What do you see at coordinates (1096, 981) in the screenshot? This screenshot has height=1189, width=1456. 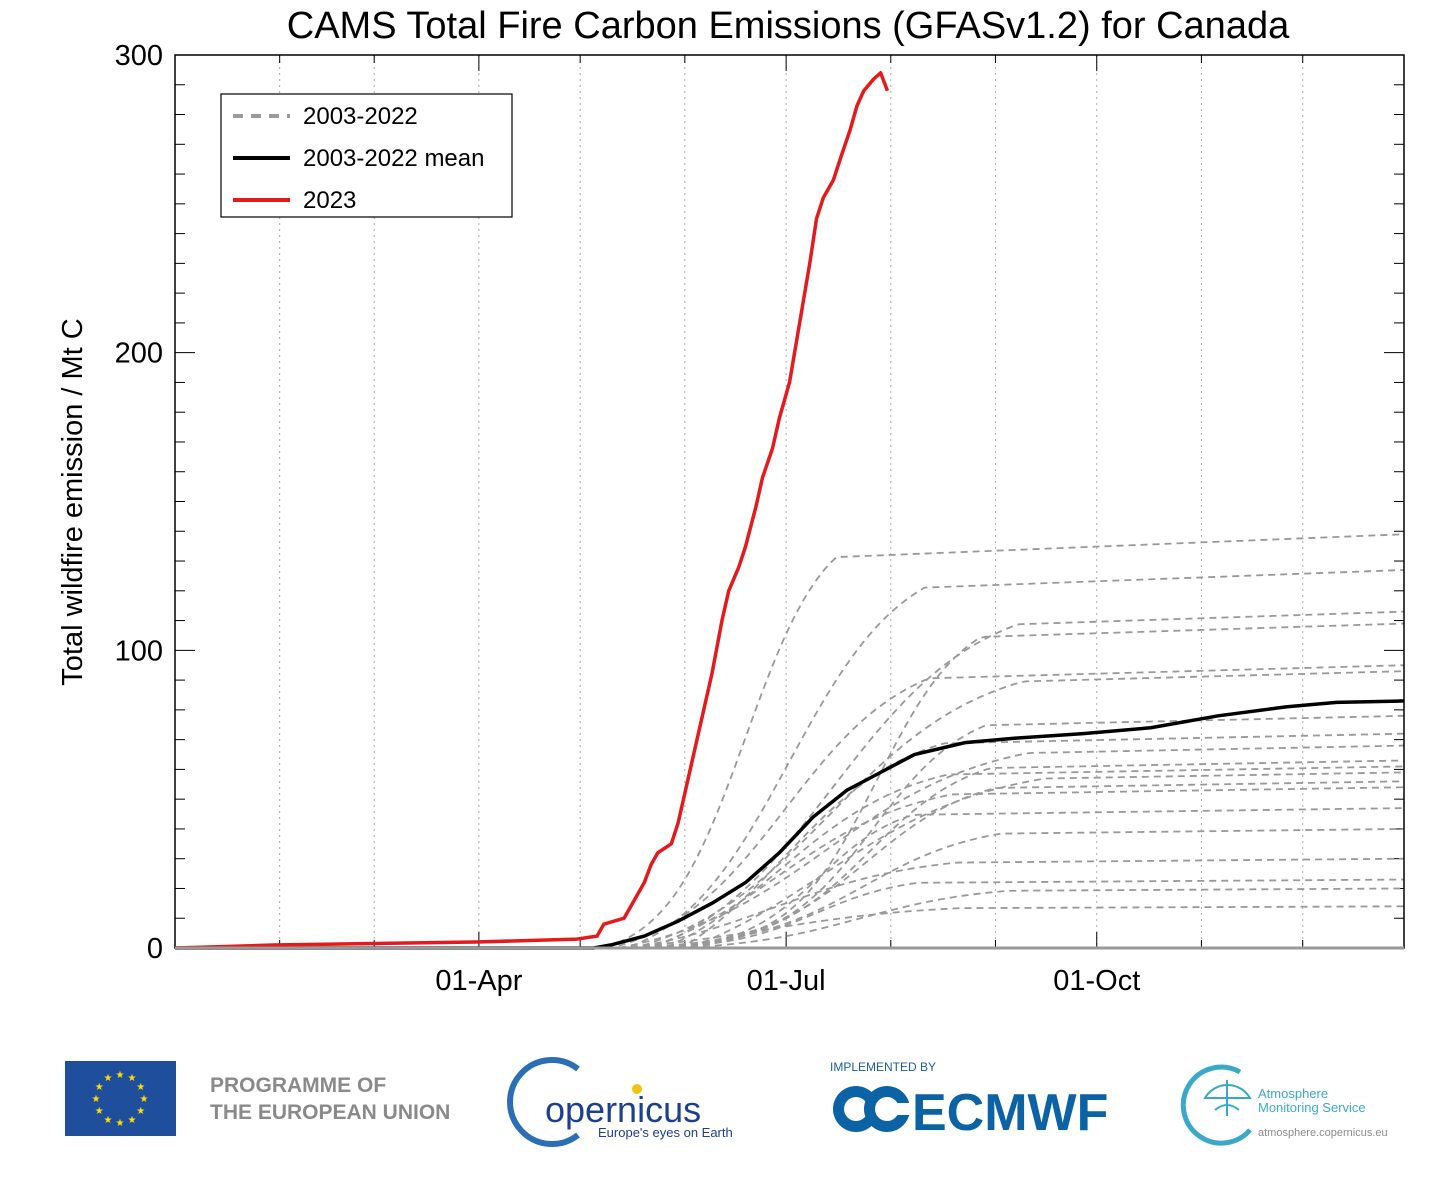 I see `x-tick-label: 01-Oct` at bounding box center [1096, 981].